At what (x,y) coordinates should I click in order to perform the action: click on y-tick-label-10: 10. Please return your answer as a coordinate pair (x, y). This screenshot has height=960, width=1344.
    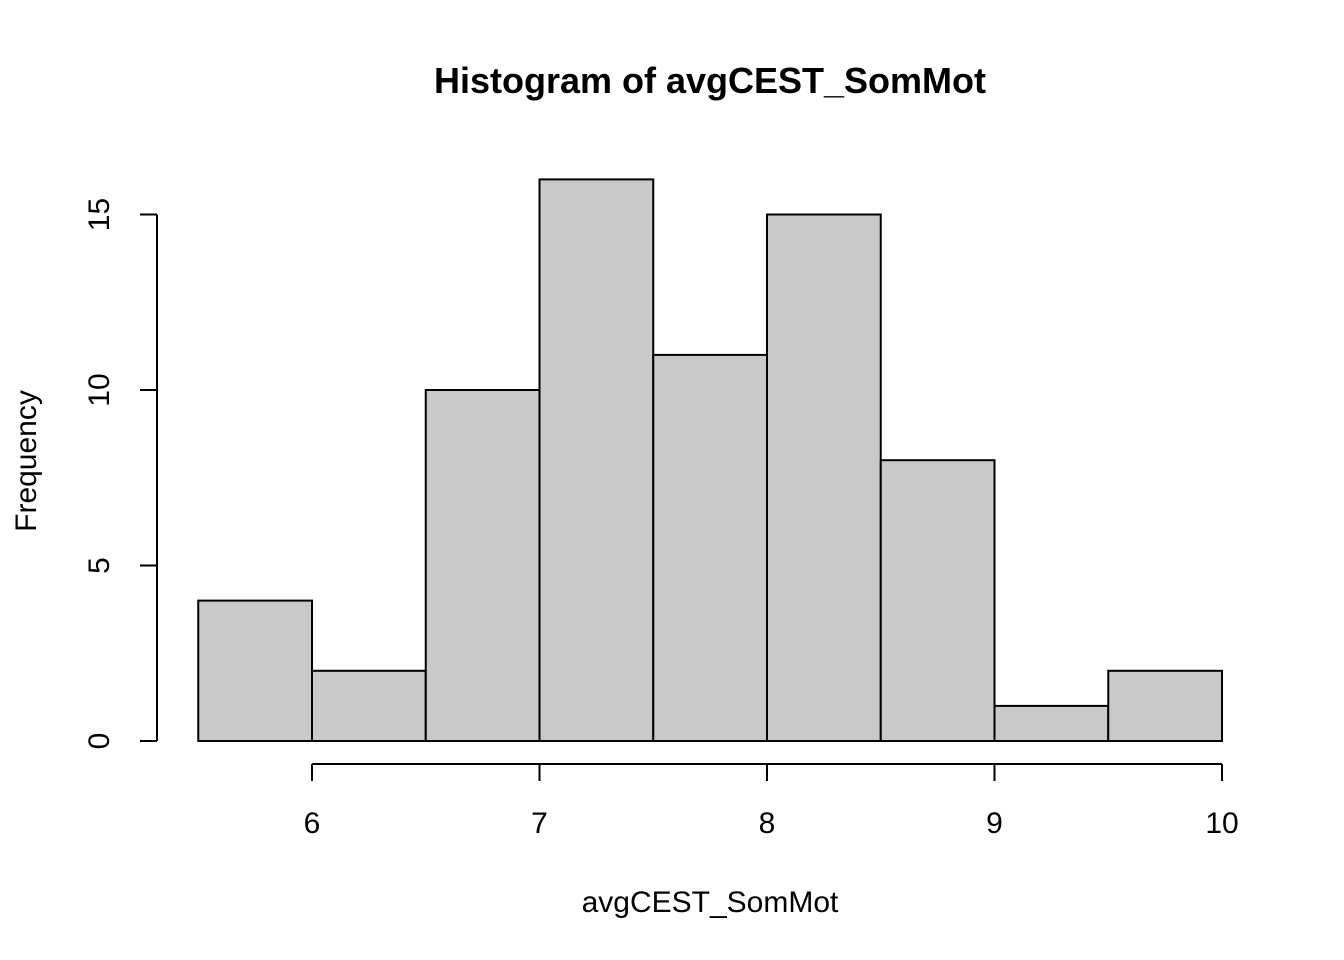
    Looking at the image, I should click on (99, 389).